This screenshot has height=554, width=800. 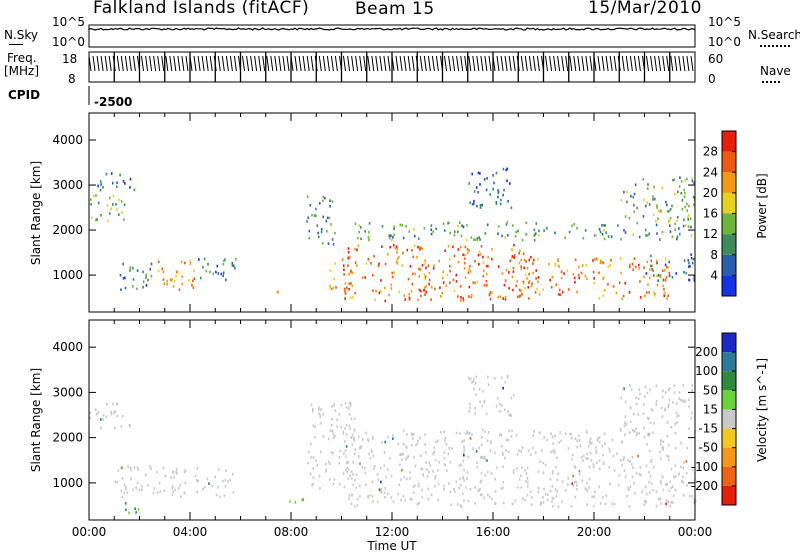 What do you see at coordinates (774, 35) in the screenshot?
I see `nsearch-label: N.Search` at bounding box center [774, 35].